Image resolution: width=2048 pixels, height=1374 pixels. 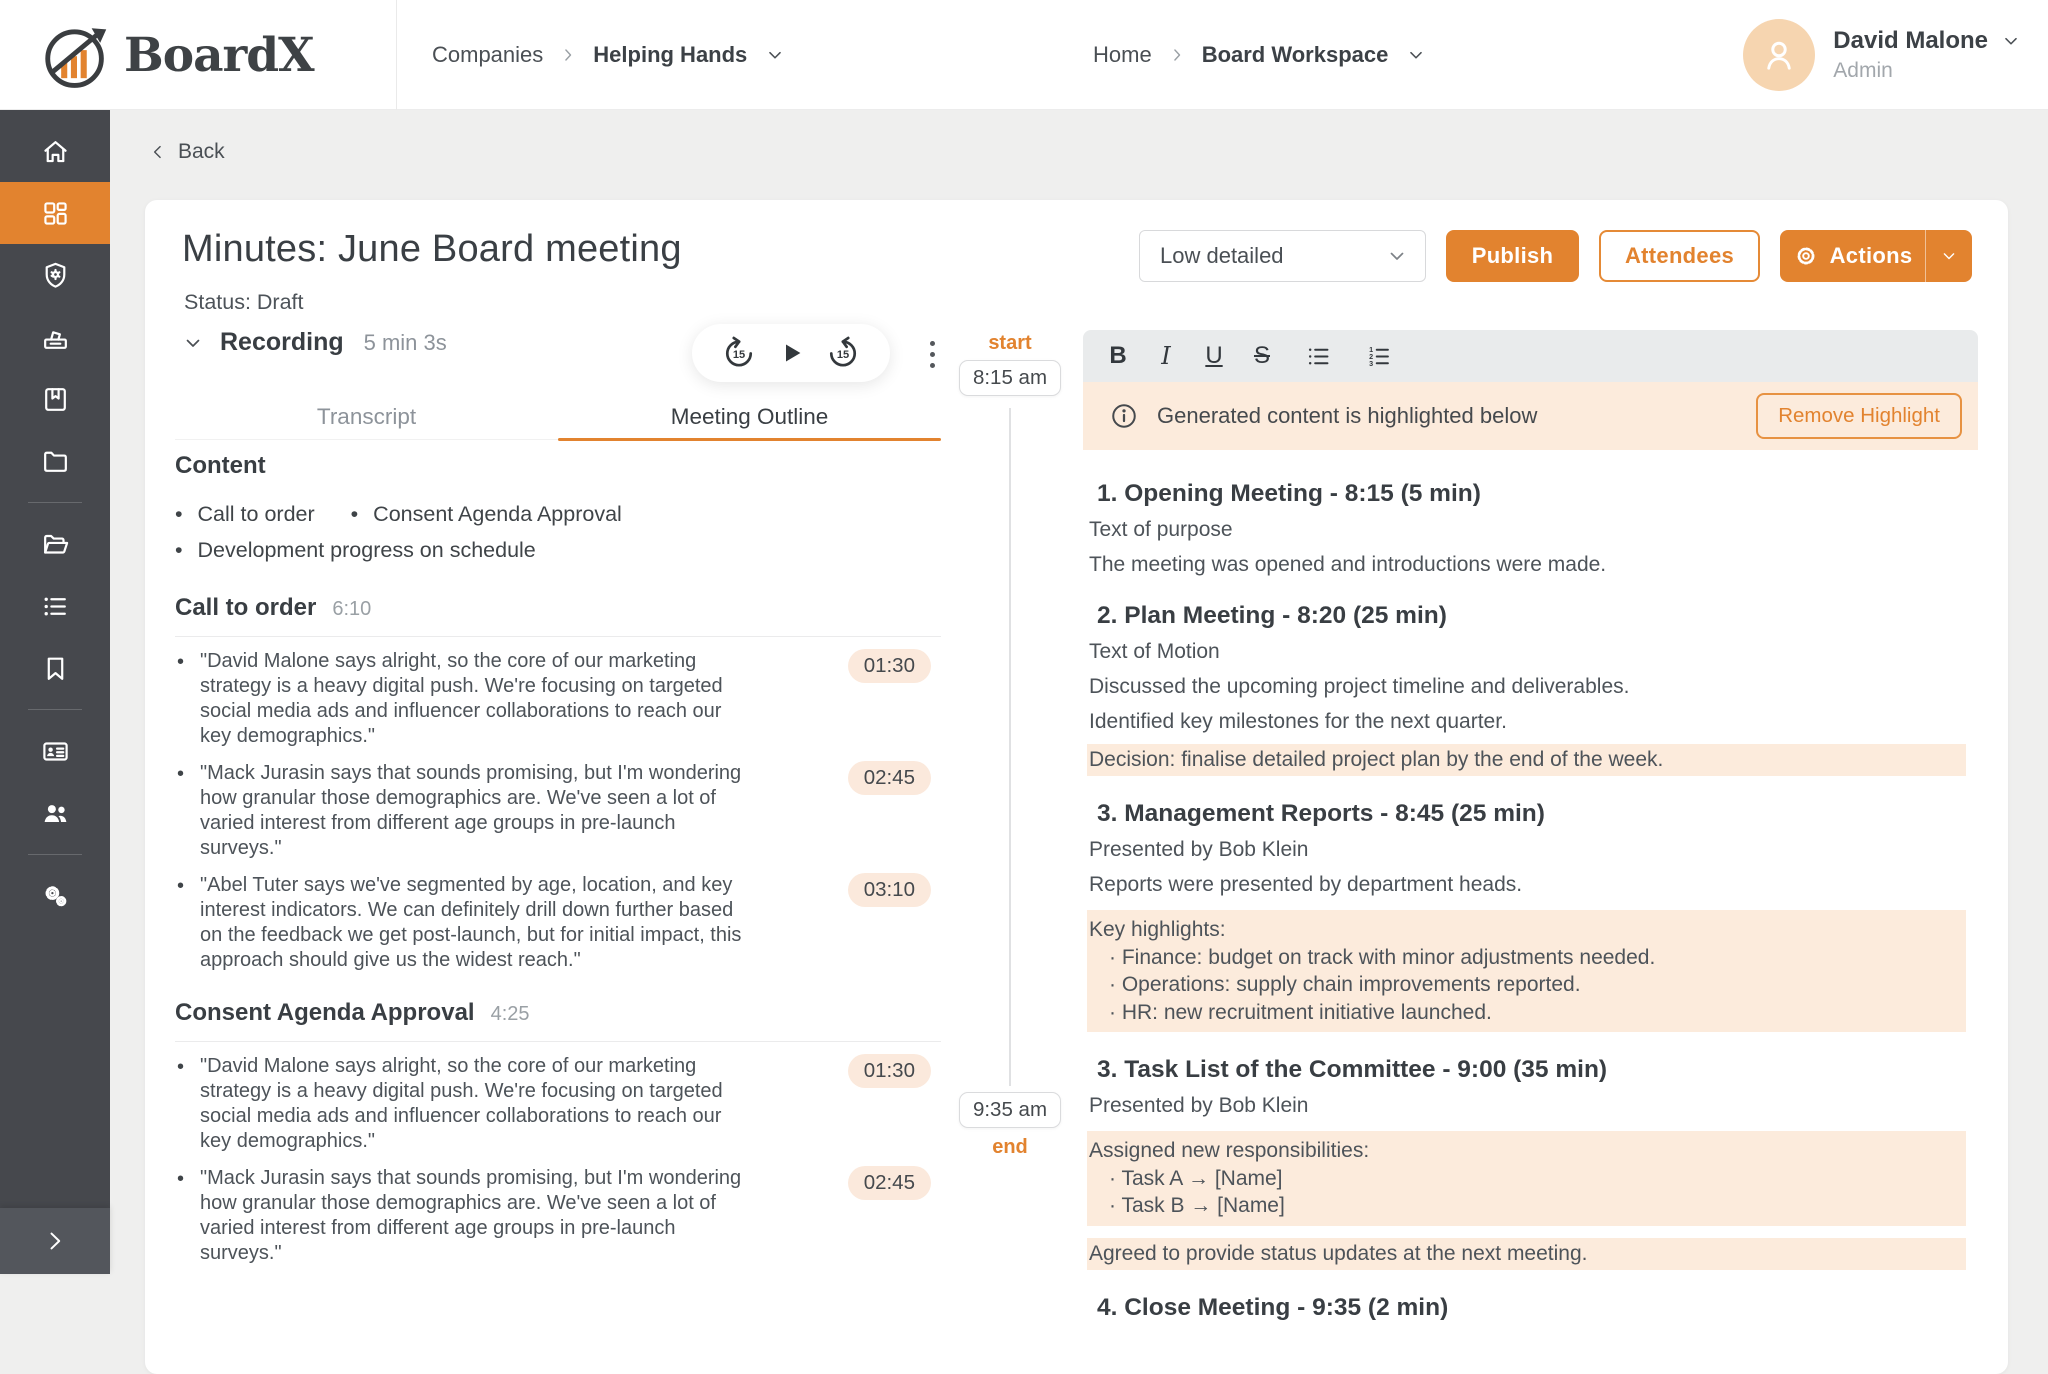 I want to click on sidebar-item-governance, so click(x=55, y=275).